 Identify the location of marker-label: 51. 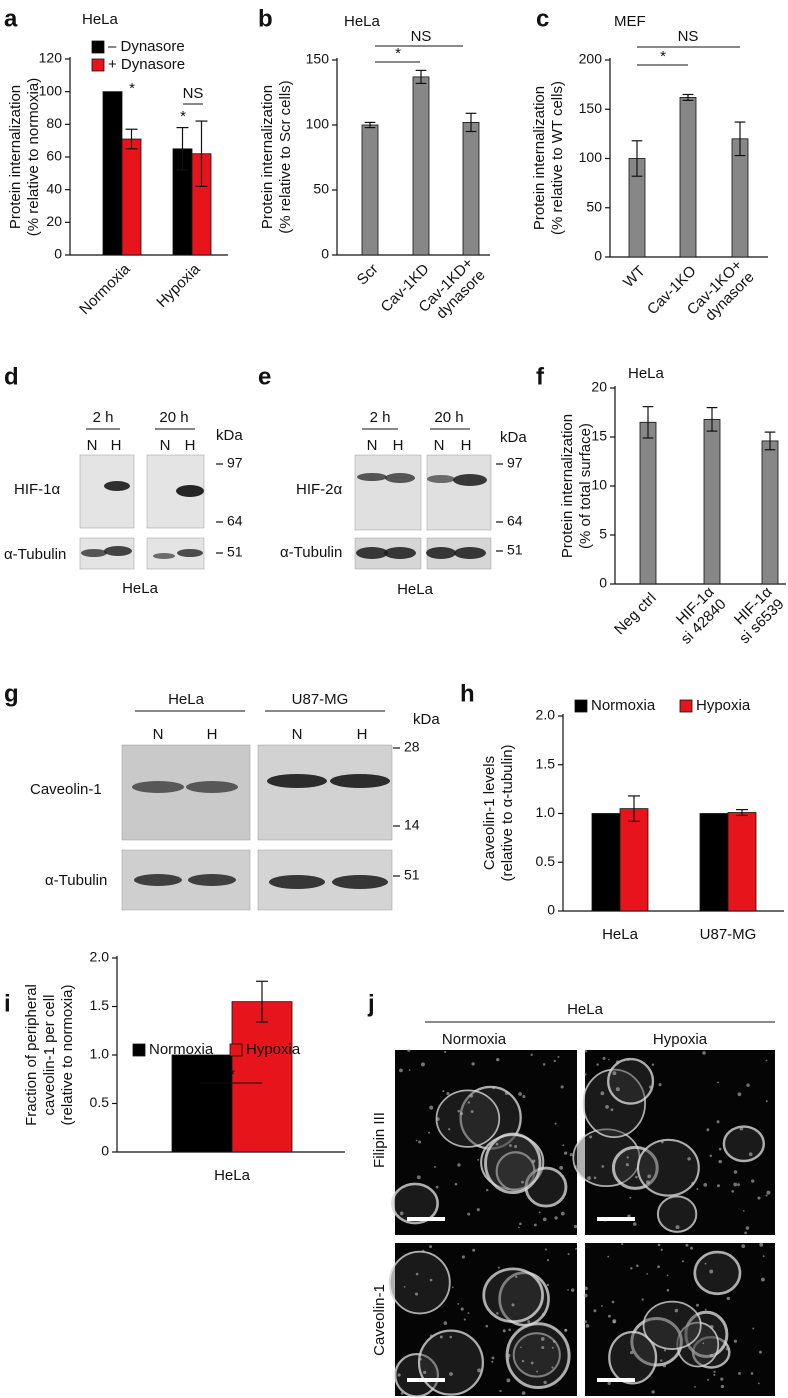
(235, 552).